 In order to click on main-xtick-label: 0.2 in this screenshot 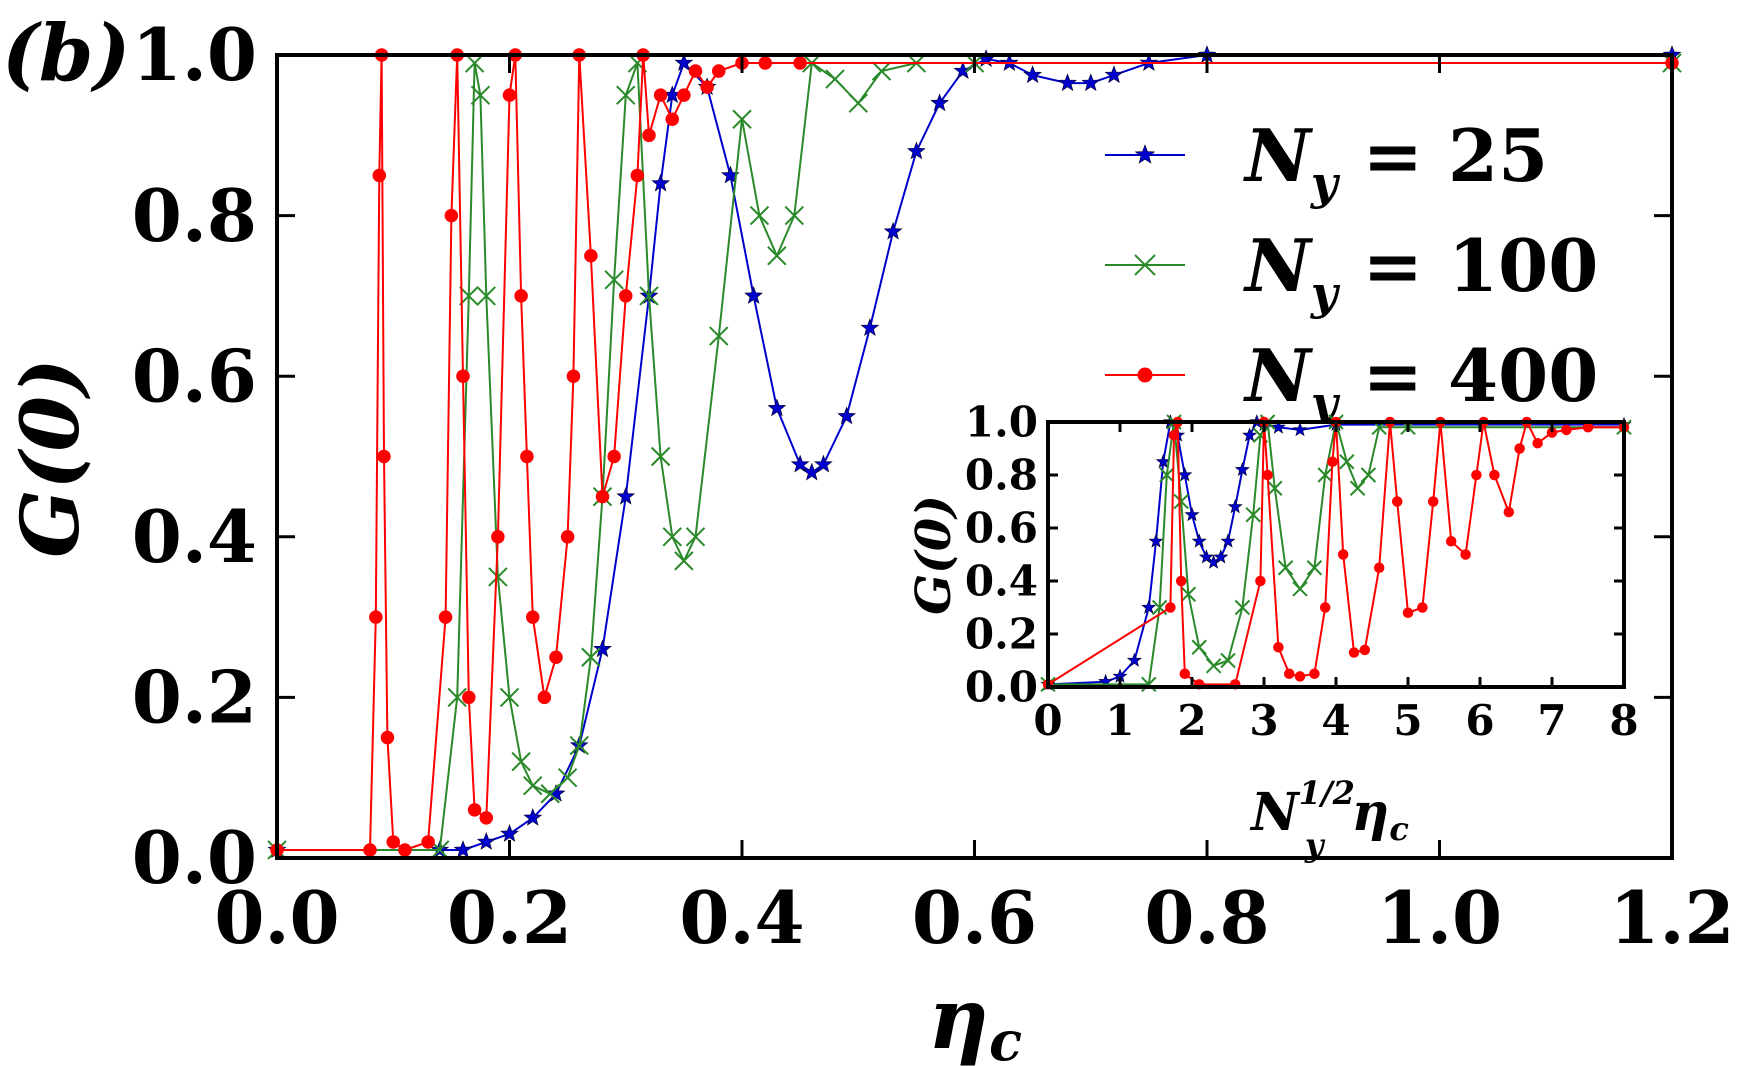, I will do `click(509, 917)`.